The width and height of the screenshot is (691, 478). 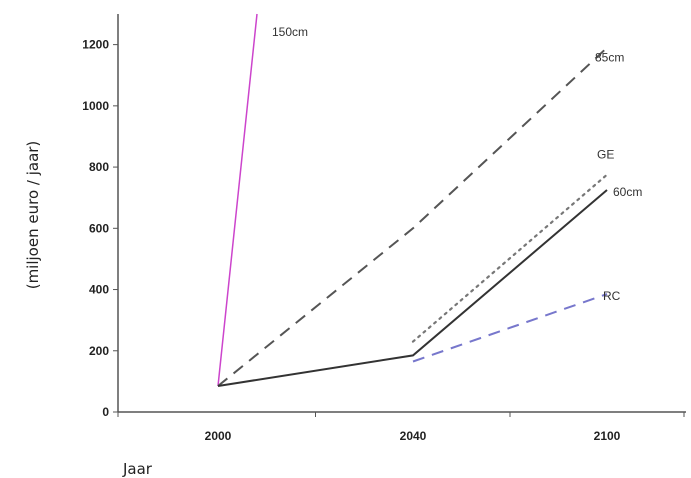 I want to click on x-tick-label: 2000, so click(x=218, y=436).